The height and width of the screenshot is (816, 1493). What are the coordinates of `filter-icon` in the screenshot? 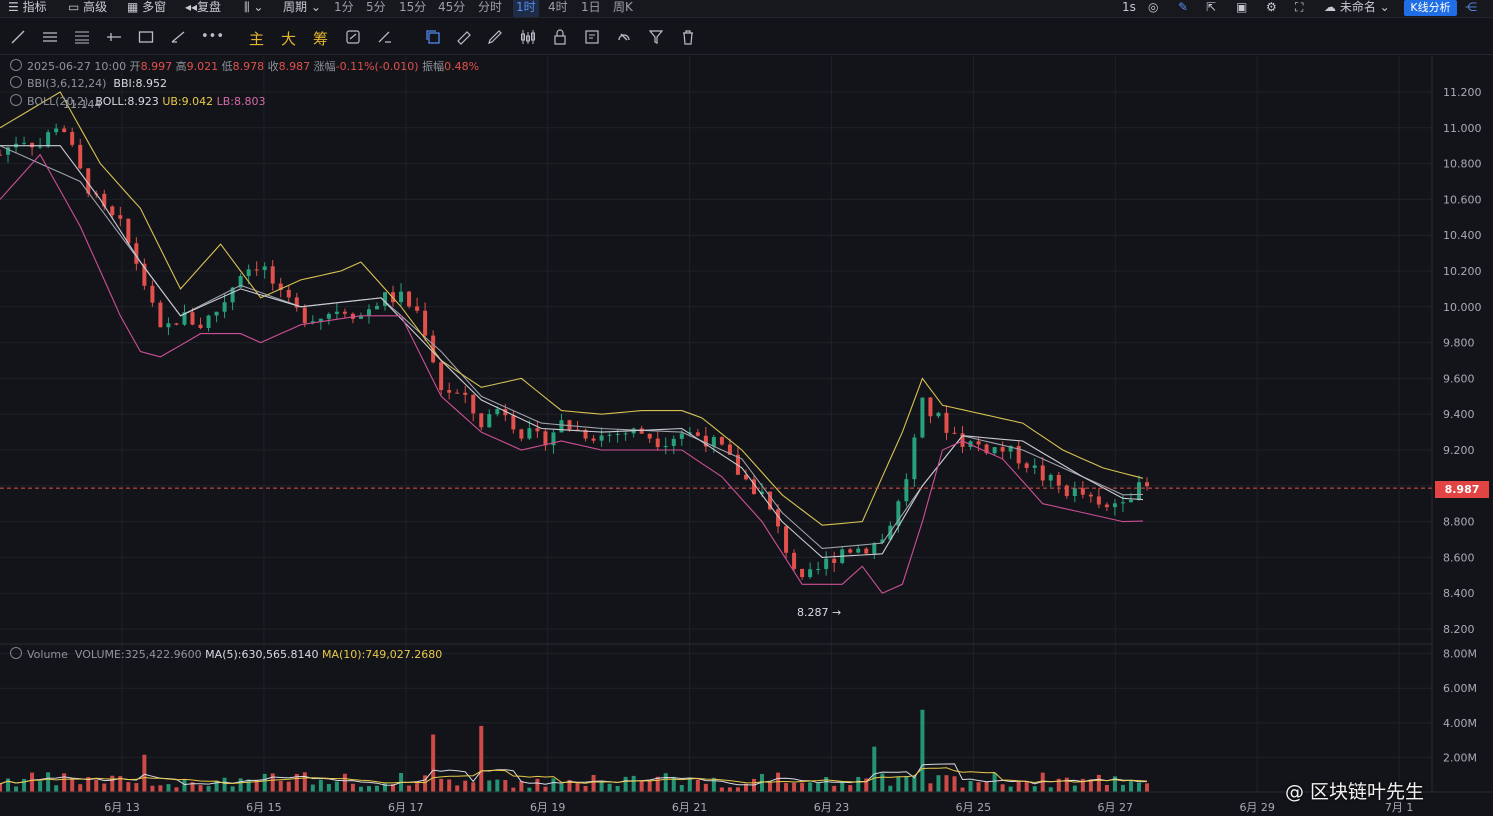 It's located at (656, 37).